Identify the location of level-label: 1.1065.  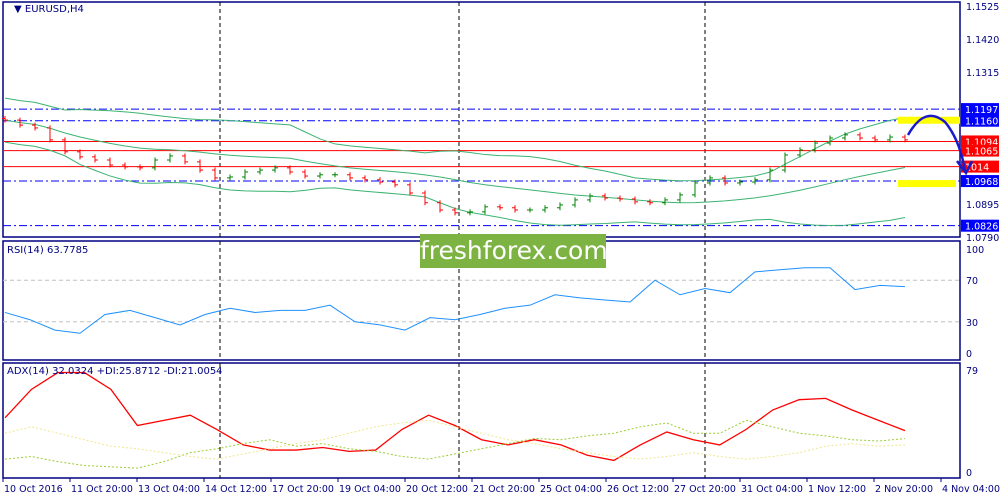
(981, 152).